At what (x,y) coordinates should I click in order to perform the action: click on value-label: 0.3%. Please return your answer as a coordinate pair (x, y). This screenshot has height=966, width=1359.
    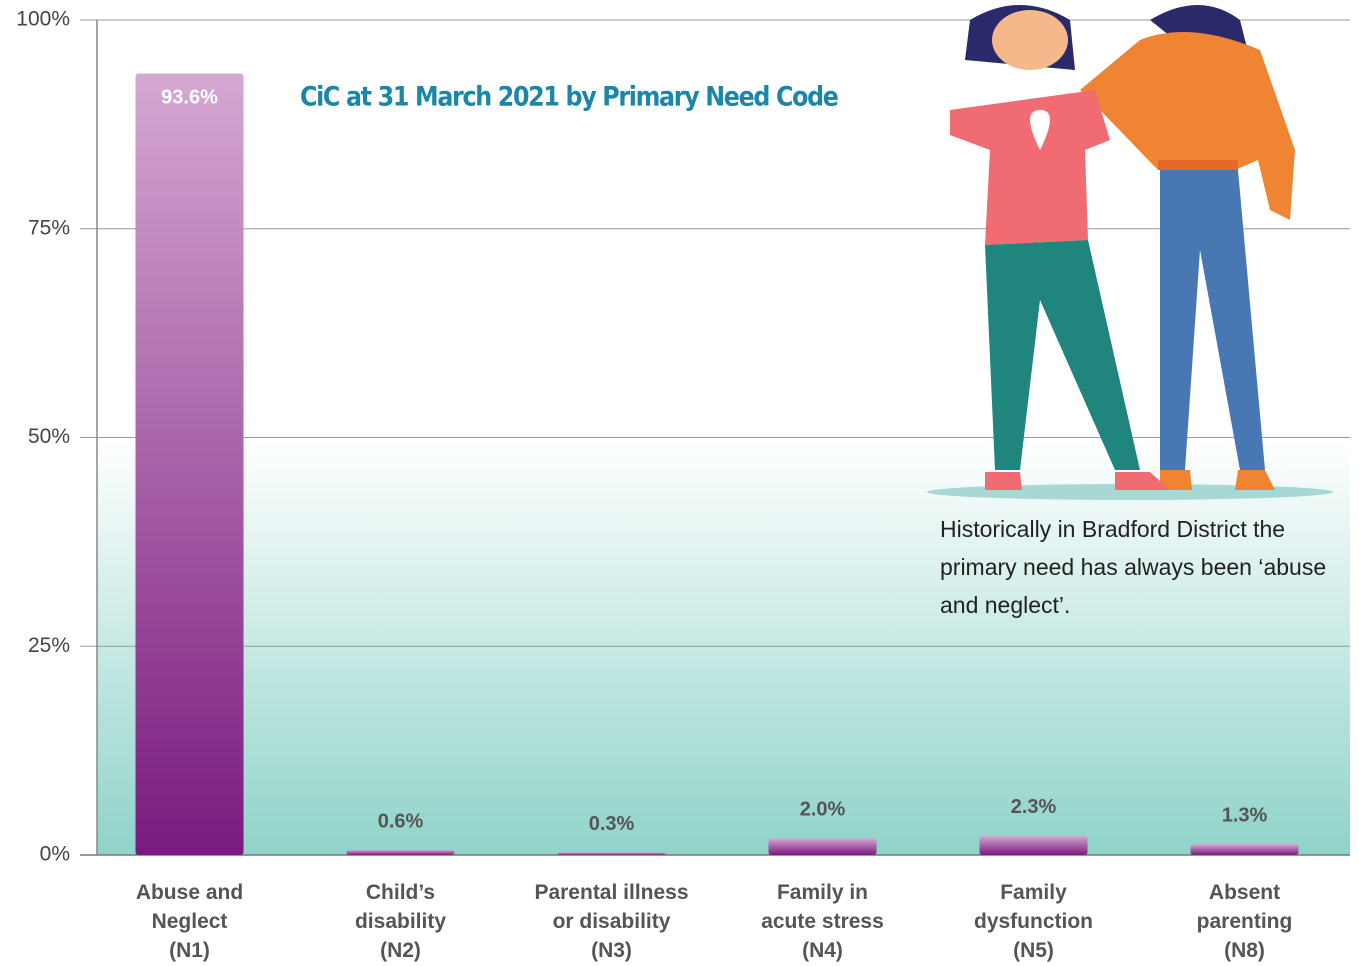
    Looking at the image, I should click on (612, 824).